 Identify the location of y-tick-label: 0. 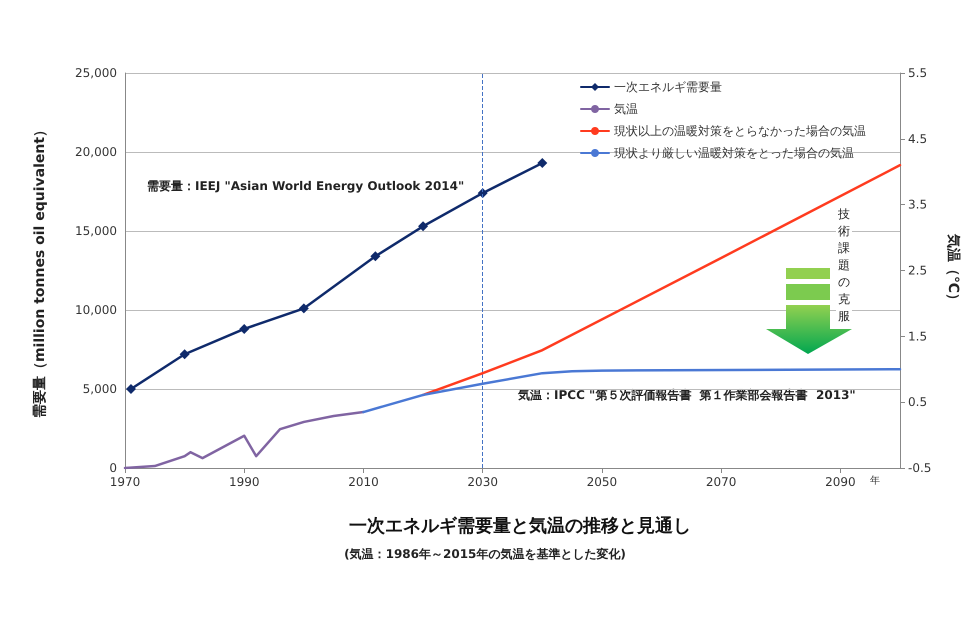
(113, 468).